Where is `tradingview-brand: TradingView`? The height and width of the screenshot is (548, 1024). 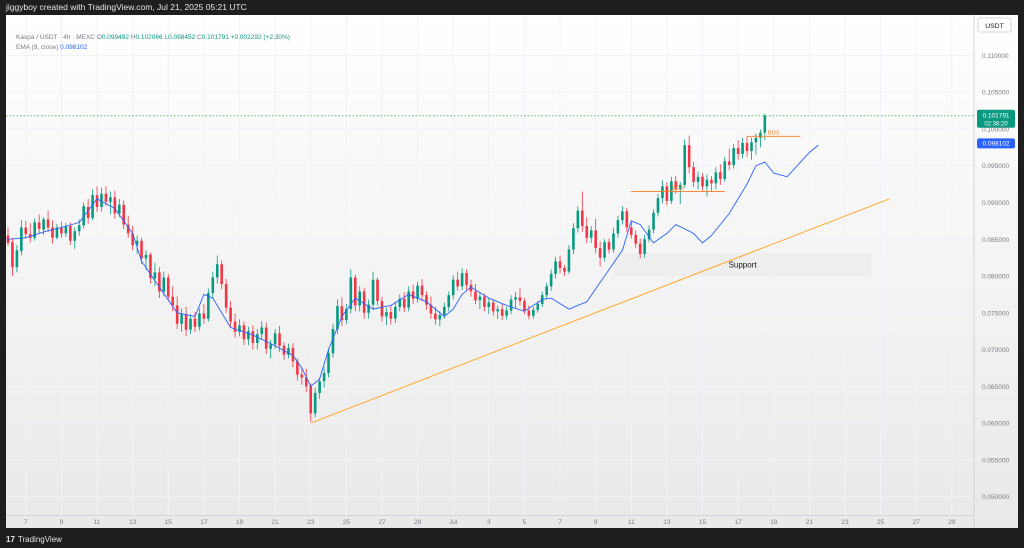
tradingview-brand: TradingView is located at coordinates (39, 539).